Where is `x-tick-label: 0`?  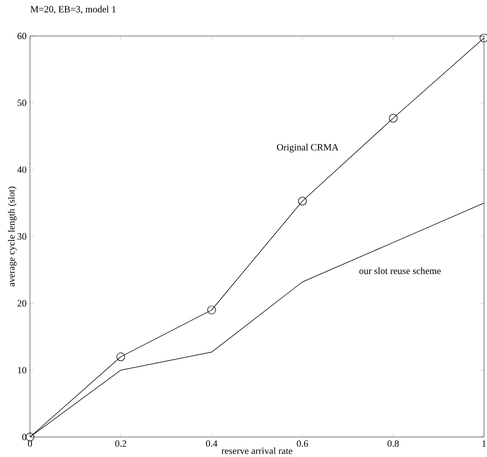
x-tick-label: 0 is located at coordinates (30, 443).